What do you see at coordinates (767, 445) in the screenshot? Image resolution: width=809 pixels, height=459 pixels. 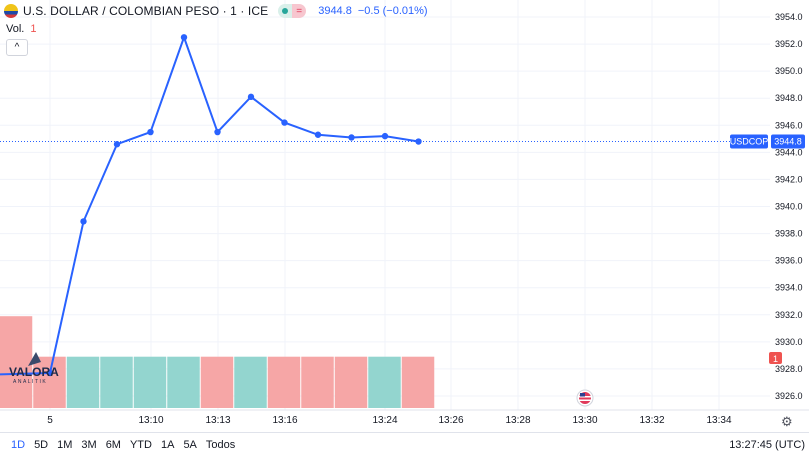 I see `clock: 13:27:45 (UTC)` at bounding box center [767, 445].